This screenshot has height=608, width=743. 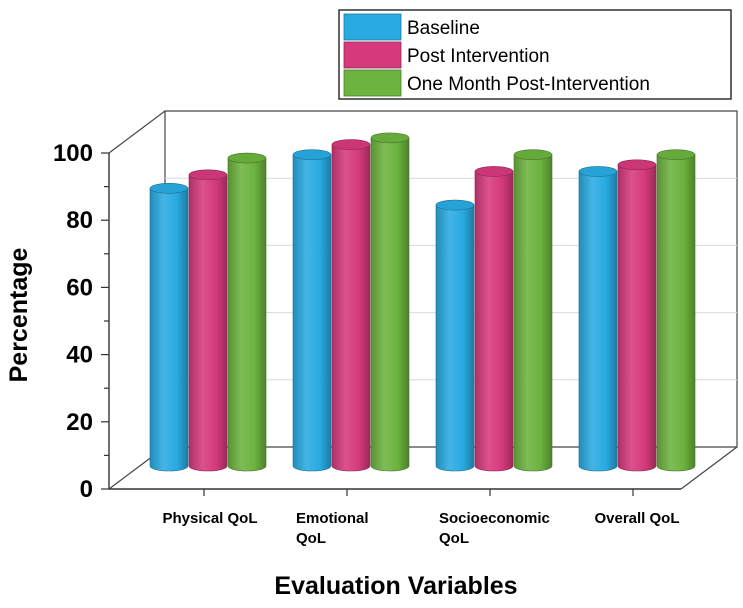 I want to click on y-tick-label: 20, so click(x=79, y=422).